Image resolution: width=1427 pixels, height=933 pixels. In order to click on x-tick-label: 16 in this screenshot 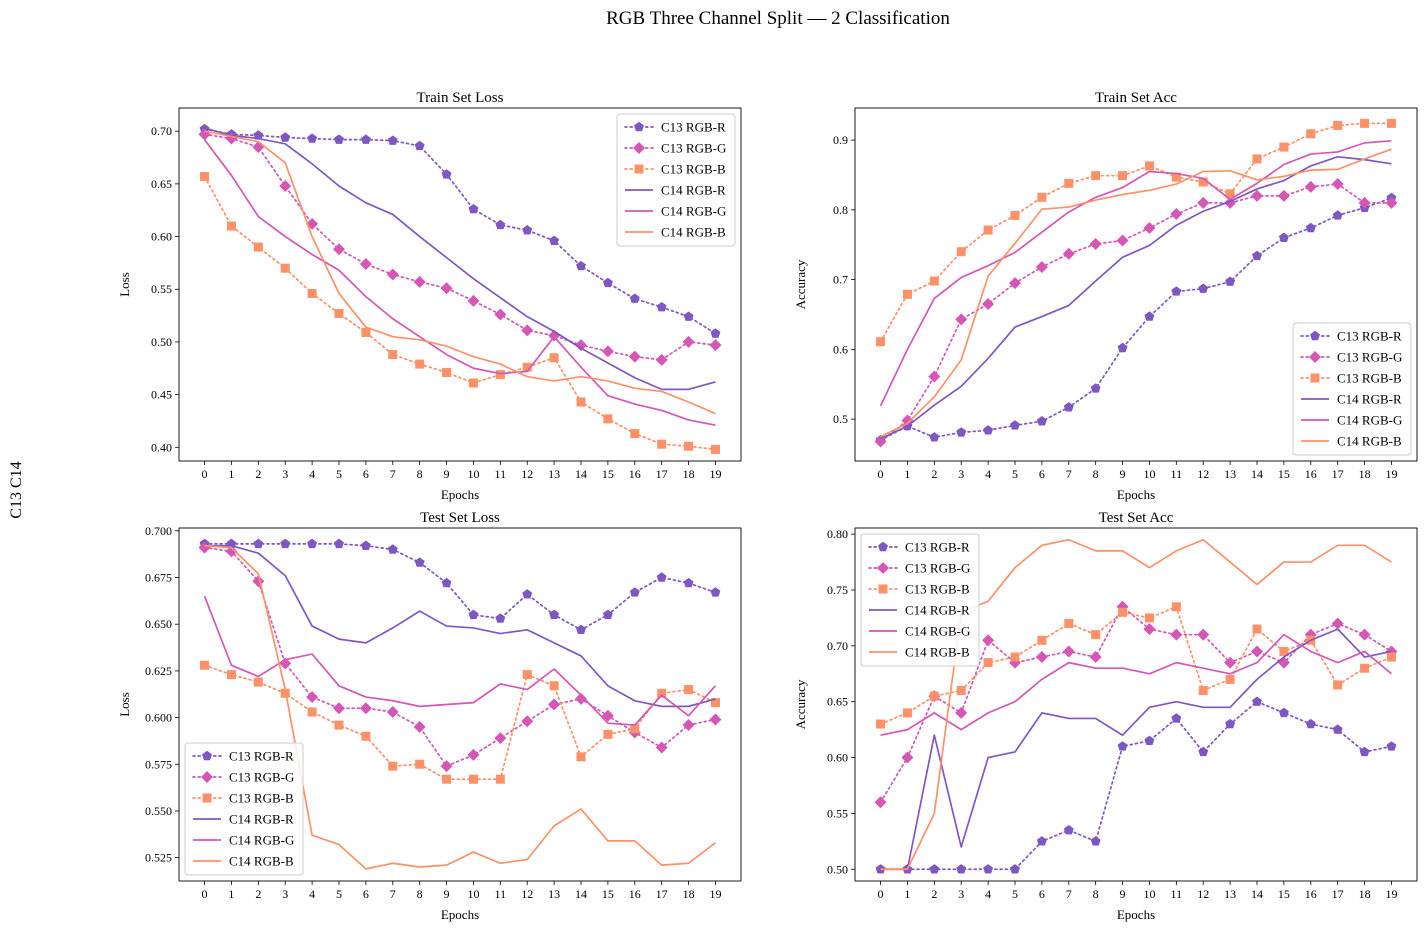, I will do `click(635, 474)`.